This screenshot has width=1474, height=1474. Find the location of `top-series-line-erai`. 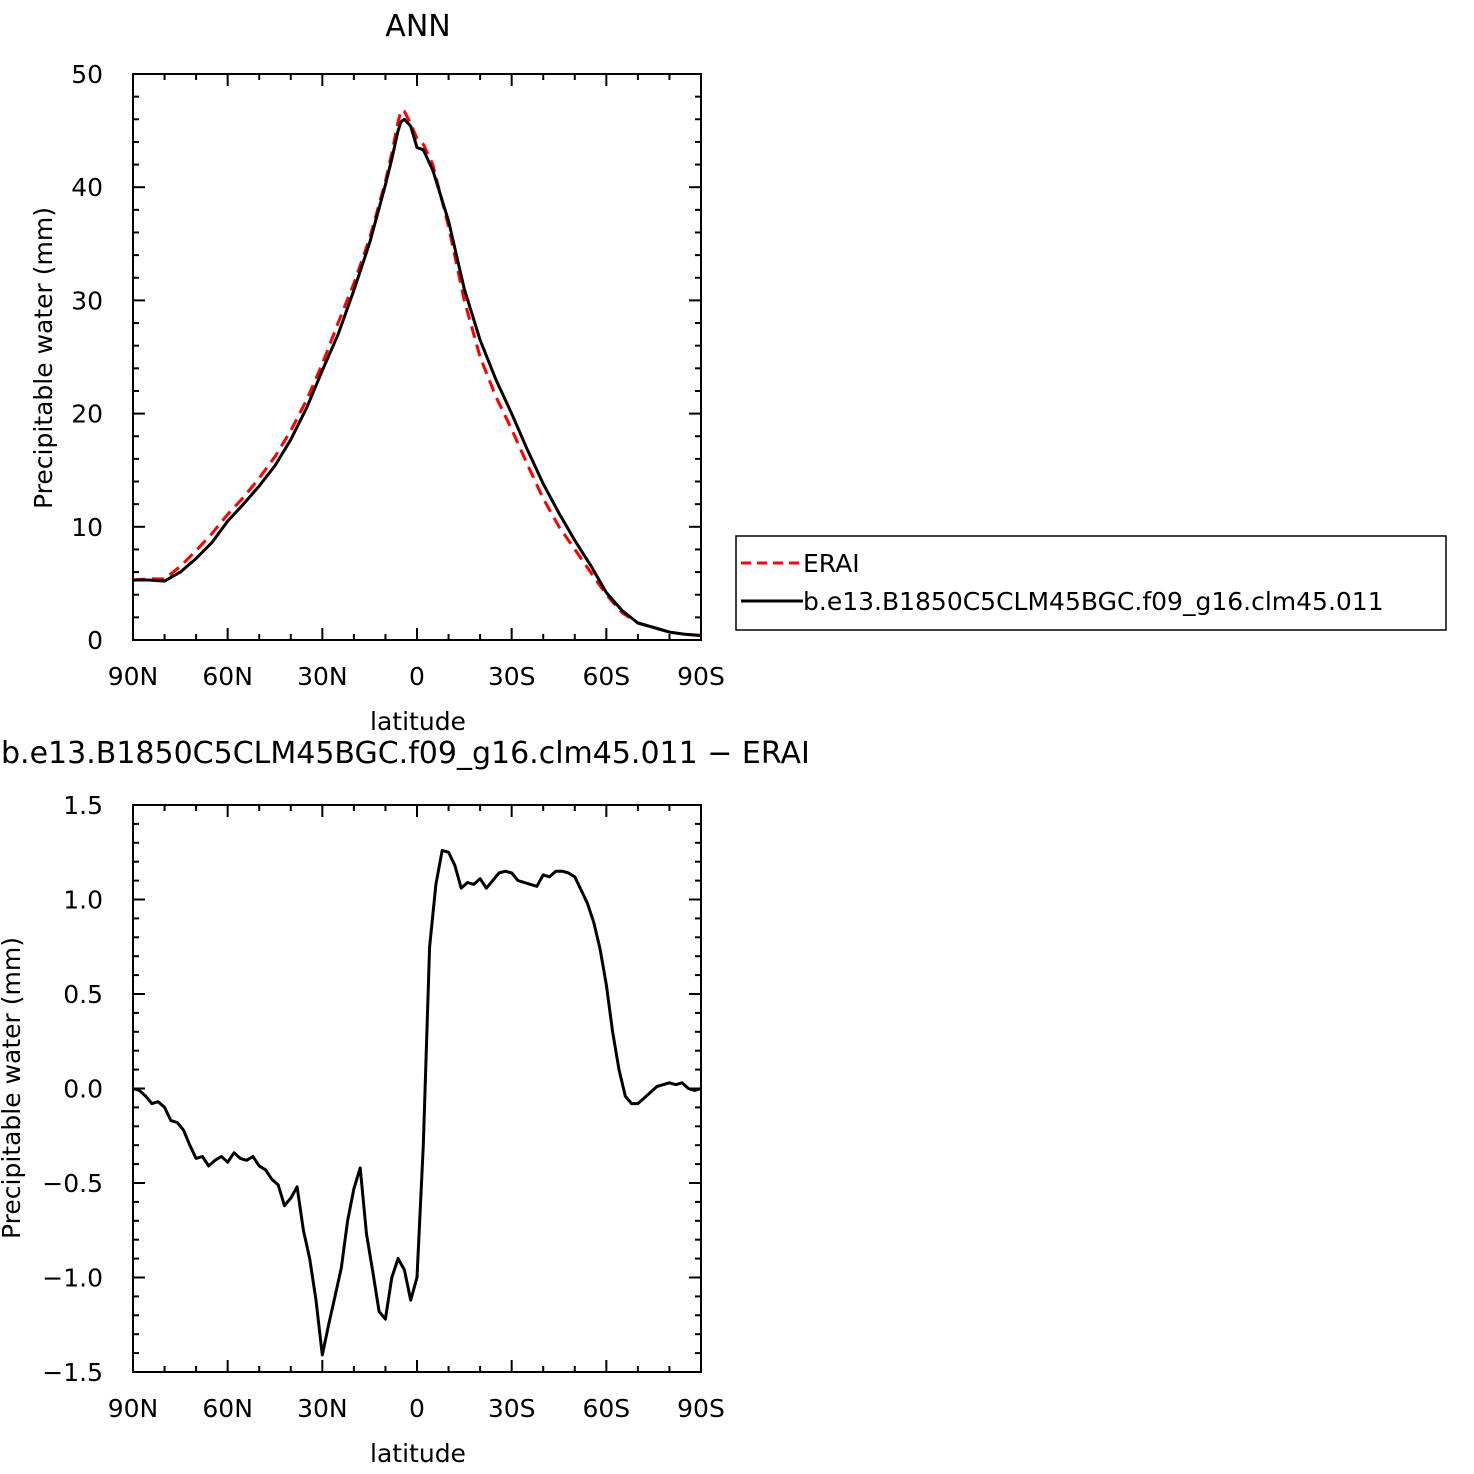

top-series-line-erai is located at coordinates (417, 372).